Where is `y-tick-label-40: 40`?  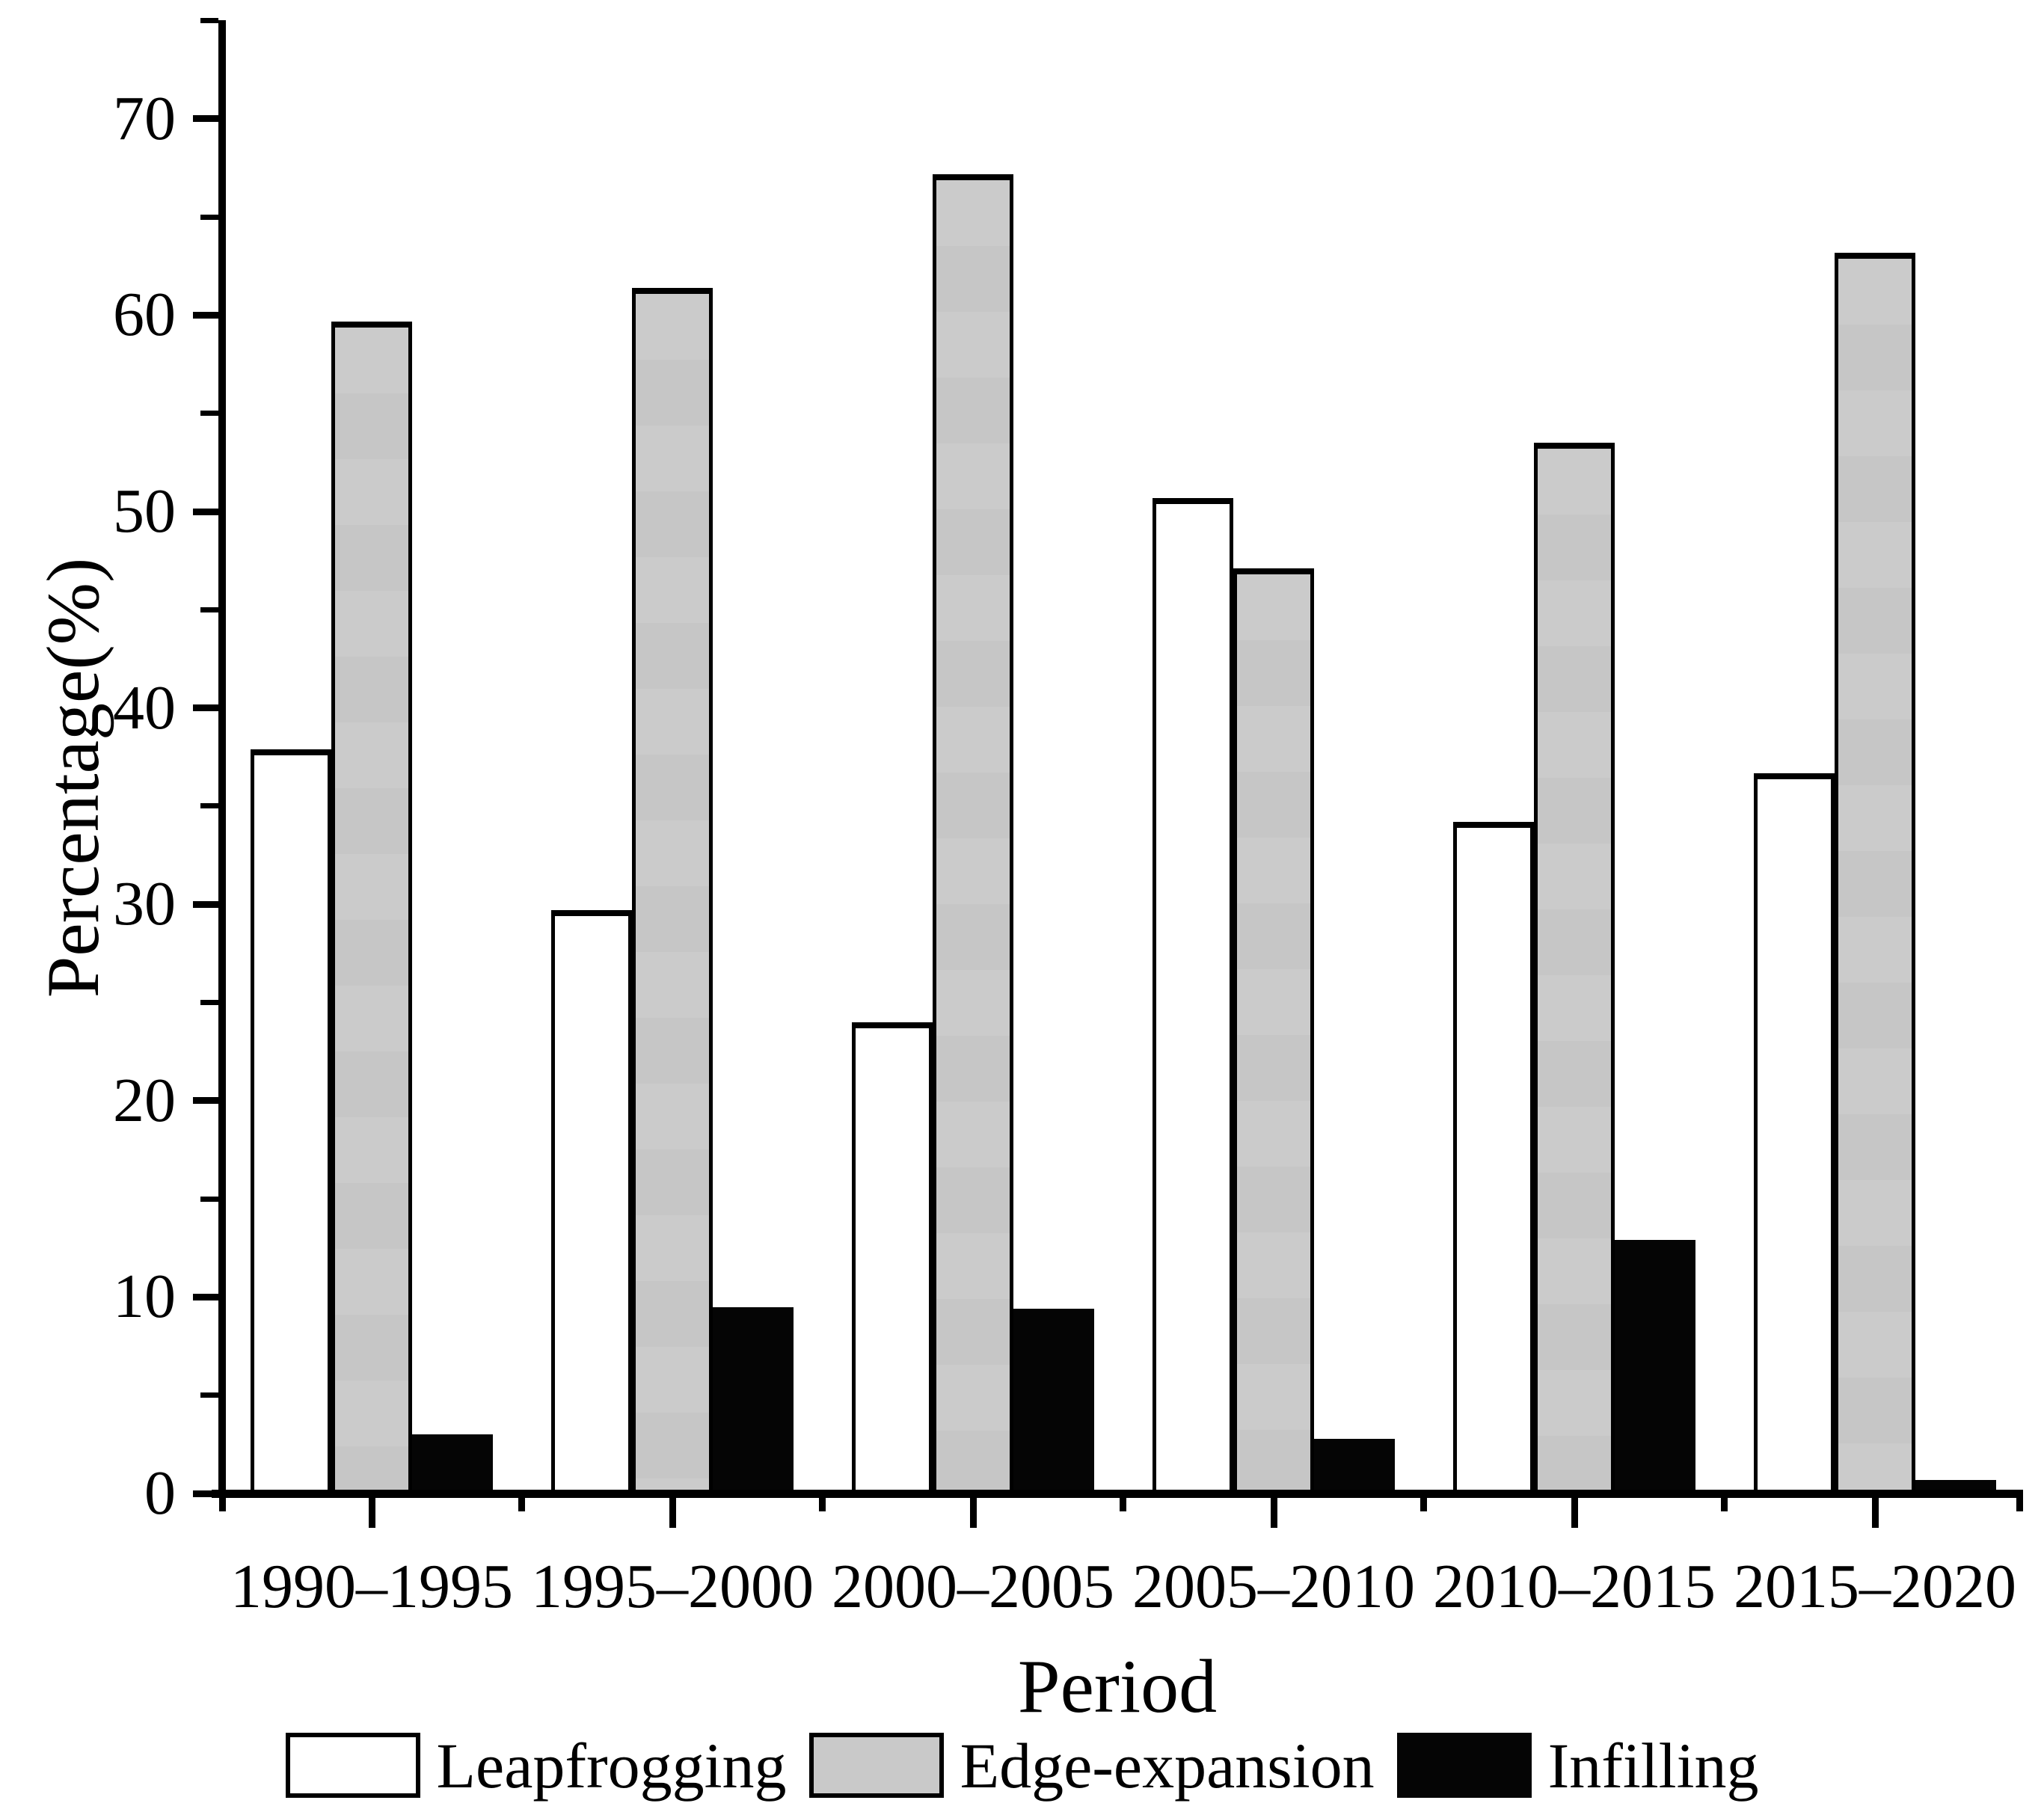 y-tick-label-40: 40 is located at coordinates (144, 707).